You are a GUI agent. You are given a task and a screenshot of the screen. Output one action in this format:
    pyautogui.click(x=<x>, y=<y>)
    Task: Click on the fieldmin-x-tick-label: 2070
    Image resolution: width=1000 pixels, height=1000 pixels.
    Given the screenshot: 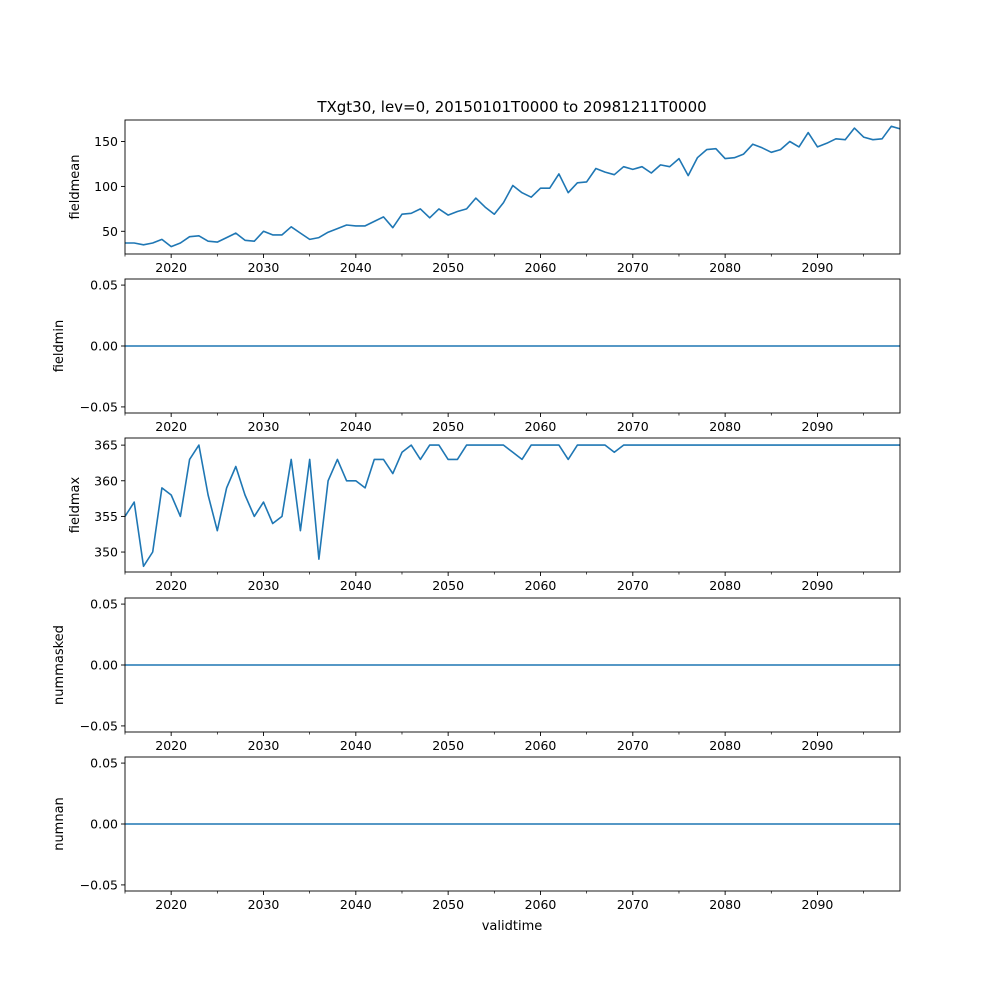 What is the action you would take?
    pyautogui.click(x=633, y=426)
    